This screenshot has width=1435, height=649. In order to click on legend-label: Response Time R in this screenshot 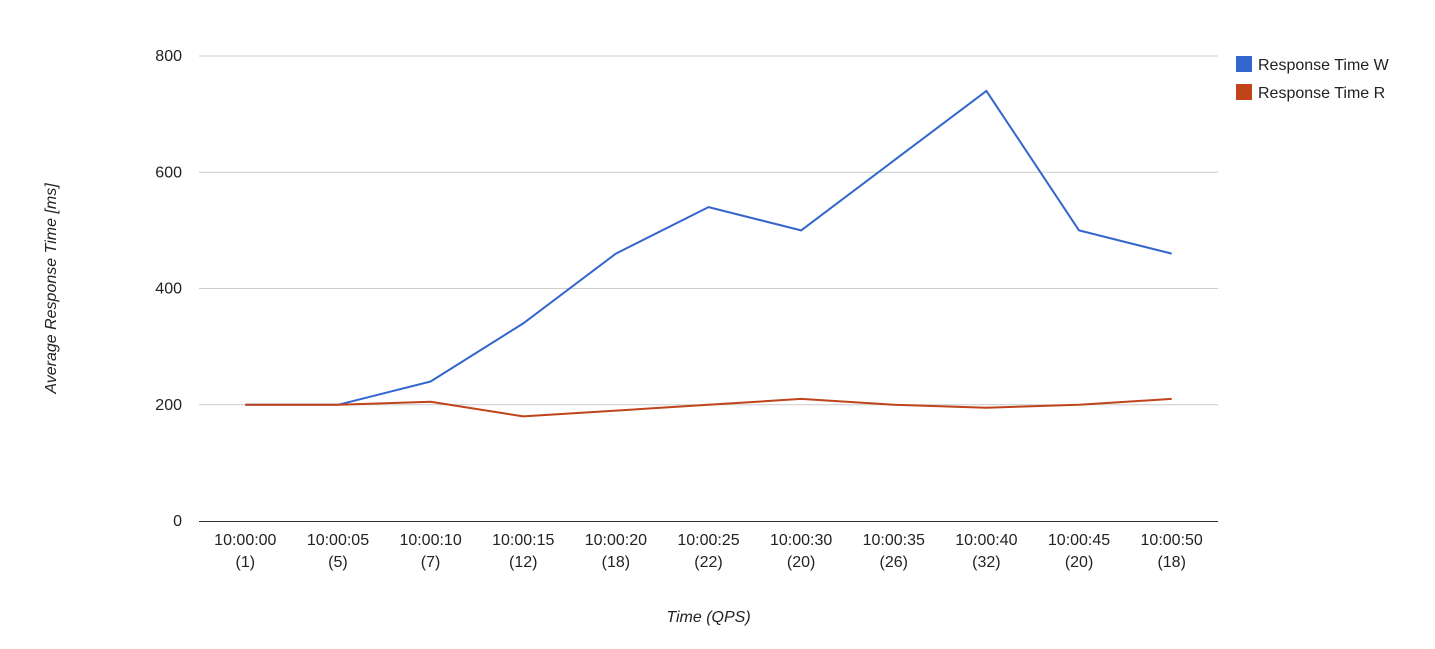, I will do `click(1321, 93)`.